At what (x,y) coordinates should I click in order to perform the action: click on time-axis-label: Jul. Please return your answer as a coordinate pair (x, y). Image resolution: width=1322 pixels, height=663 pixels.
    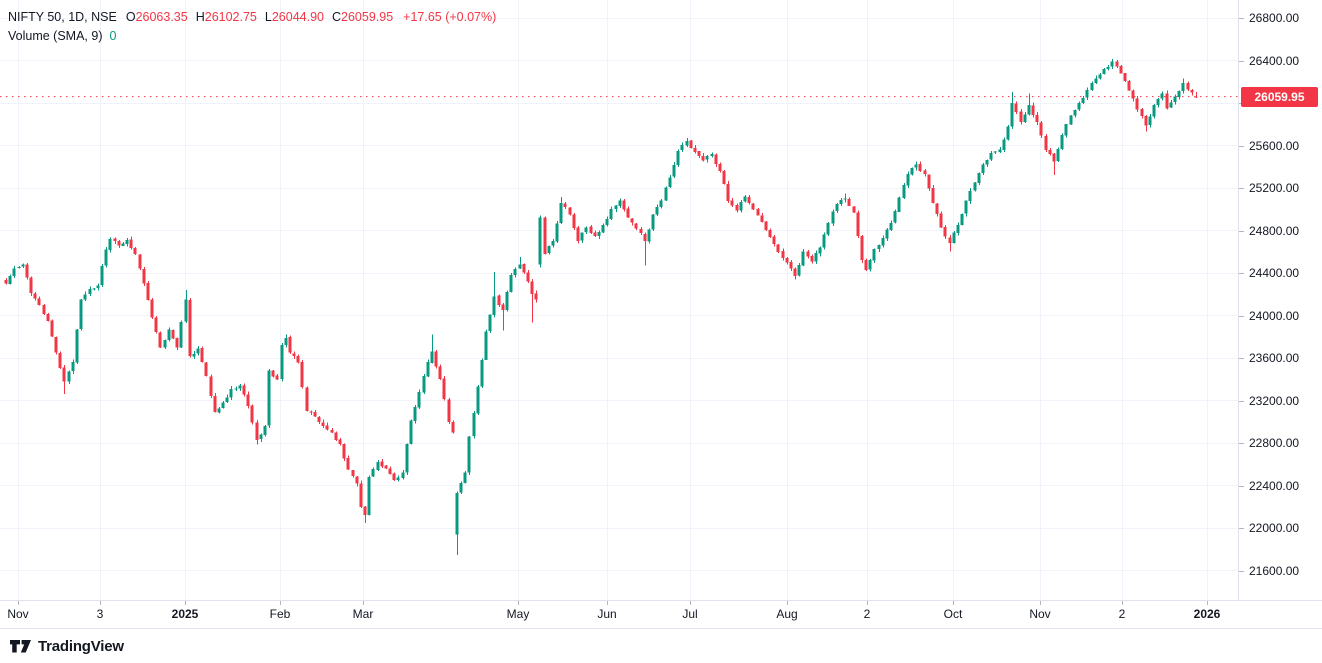
    Looking at the image, I should click on (690, 614).